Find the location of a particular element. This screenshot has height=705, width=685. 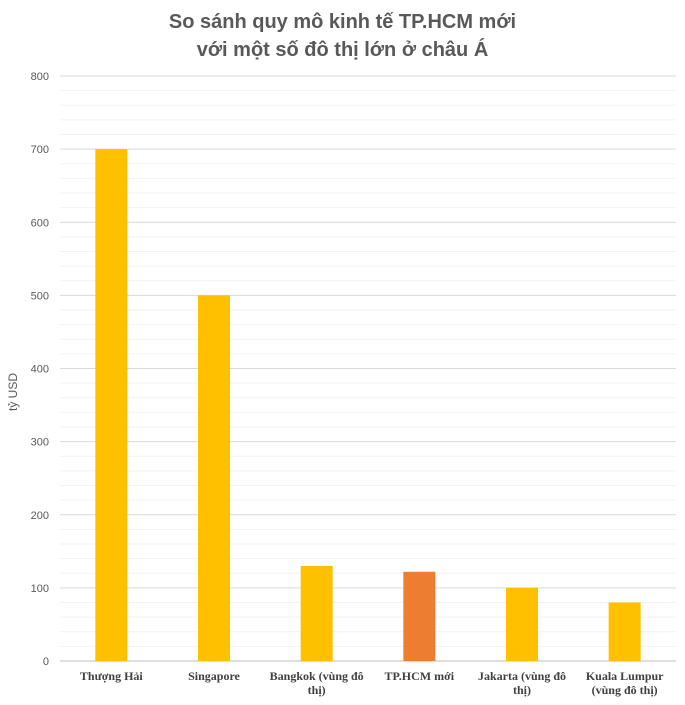

chart-title-line-2: với một số đô thị lớn ở châu Á is located at coordinates (342, 50).